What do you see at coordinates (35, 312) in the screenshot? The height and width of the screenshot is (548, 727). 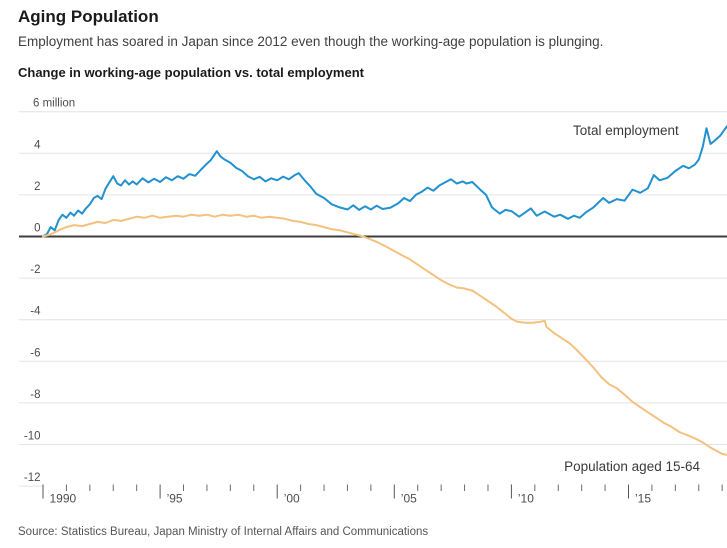 I see `y-axis-tick-label: -4` at bounding box center [35, 312].